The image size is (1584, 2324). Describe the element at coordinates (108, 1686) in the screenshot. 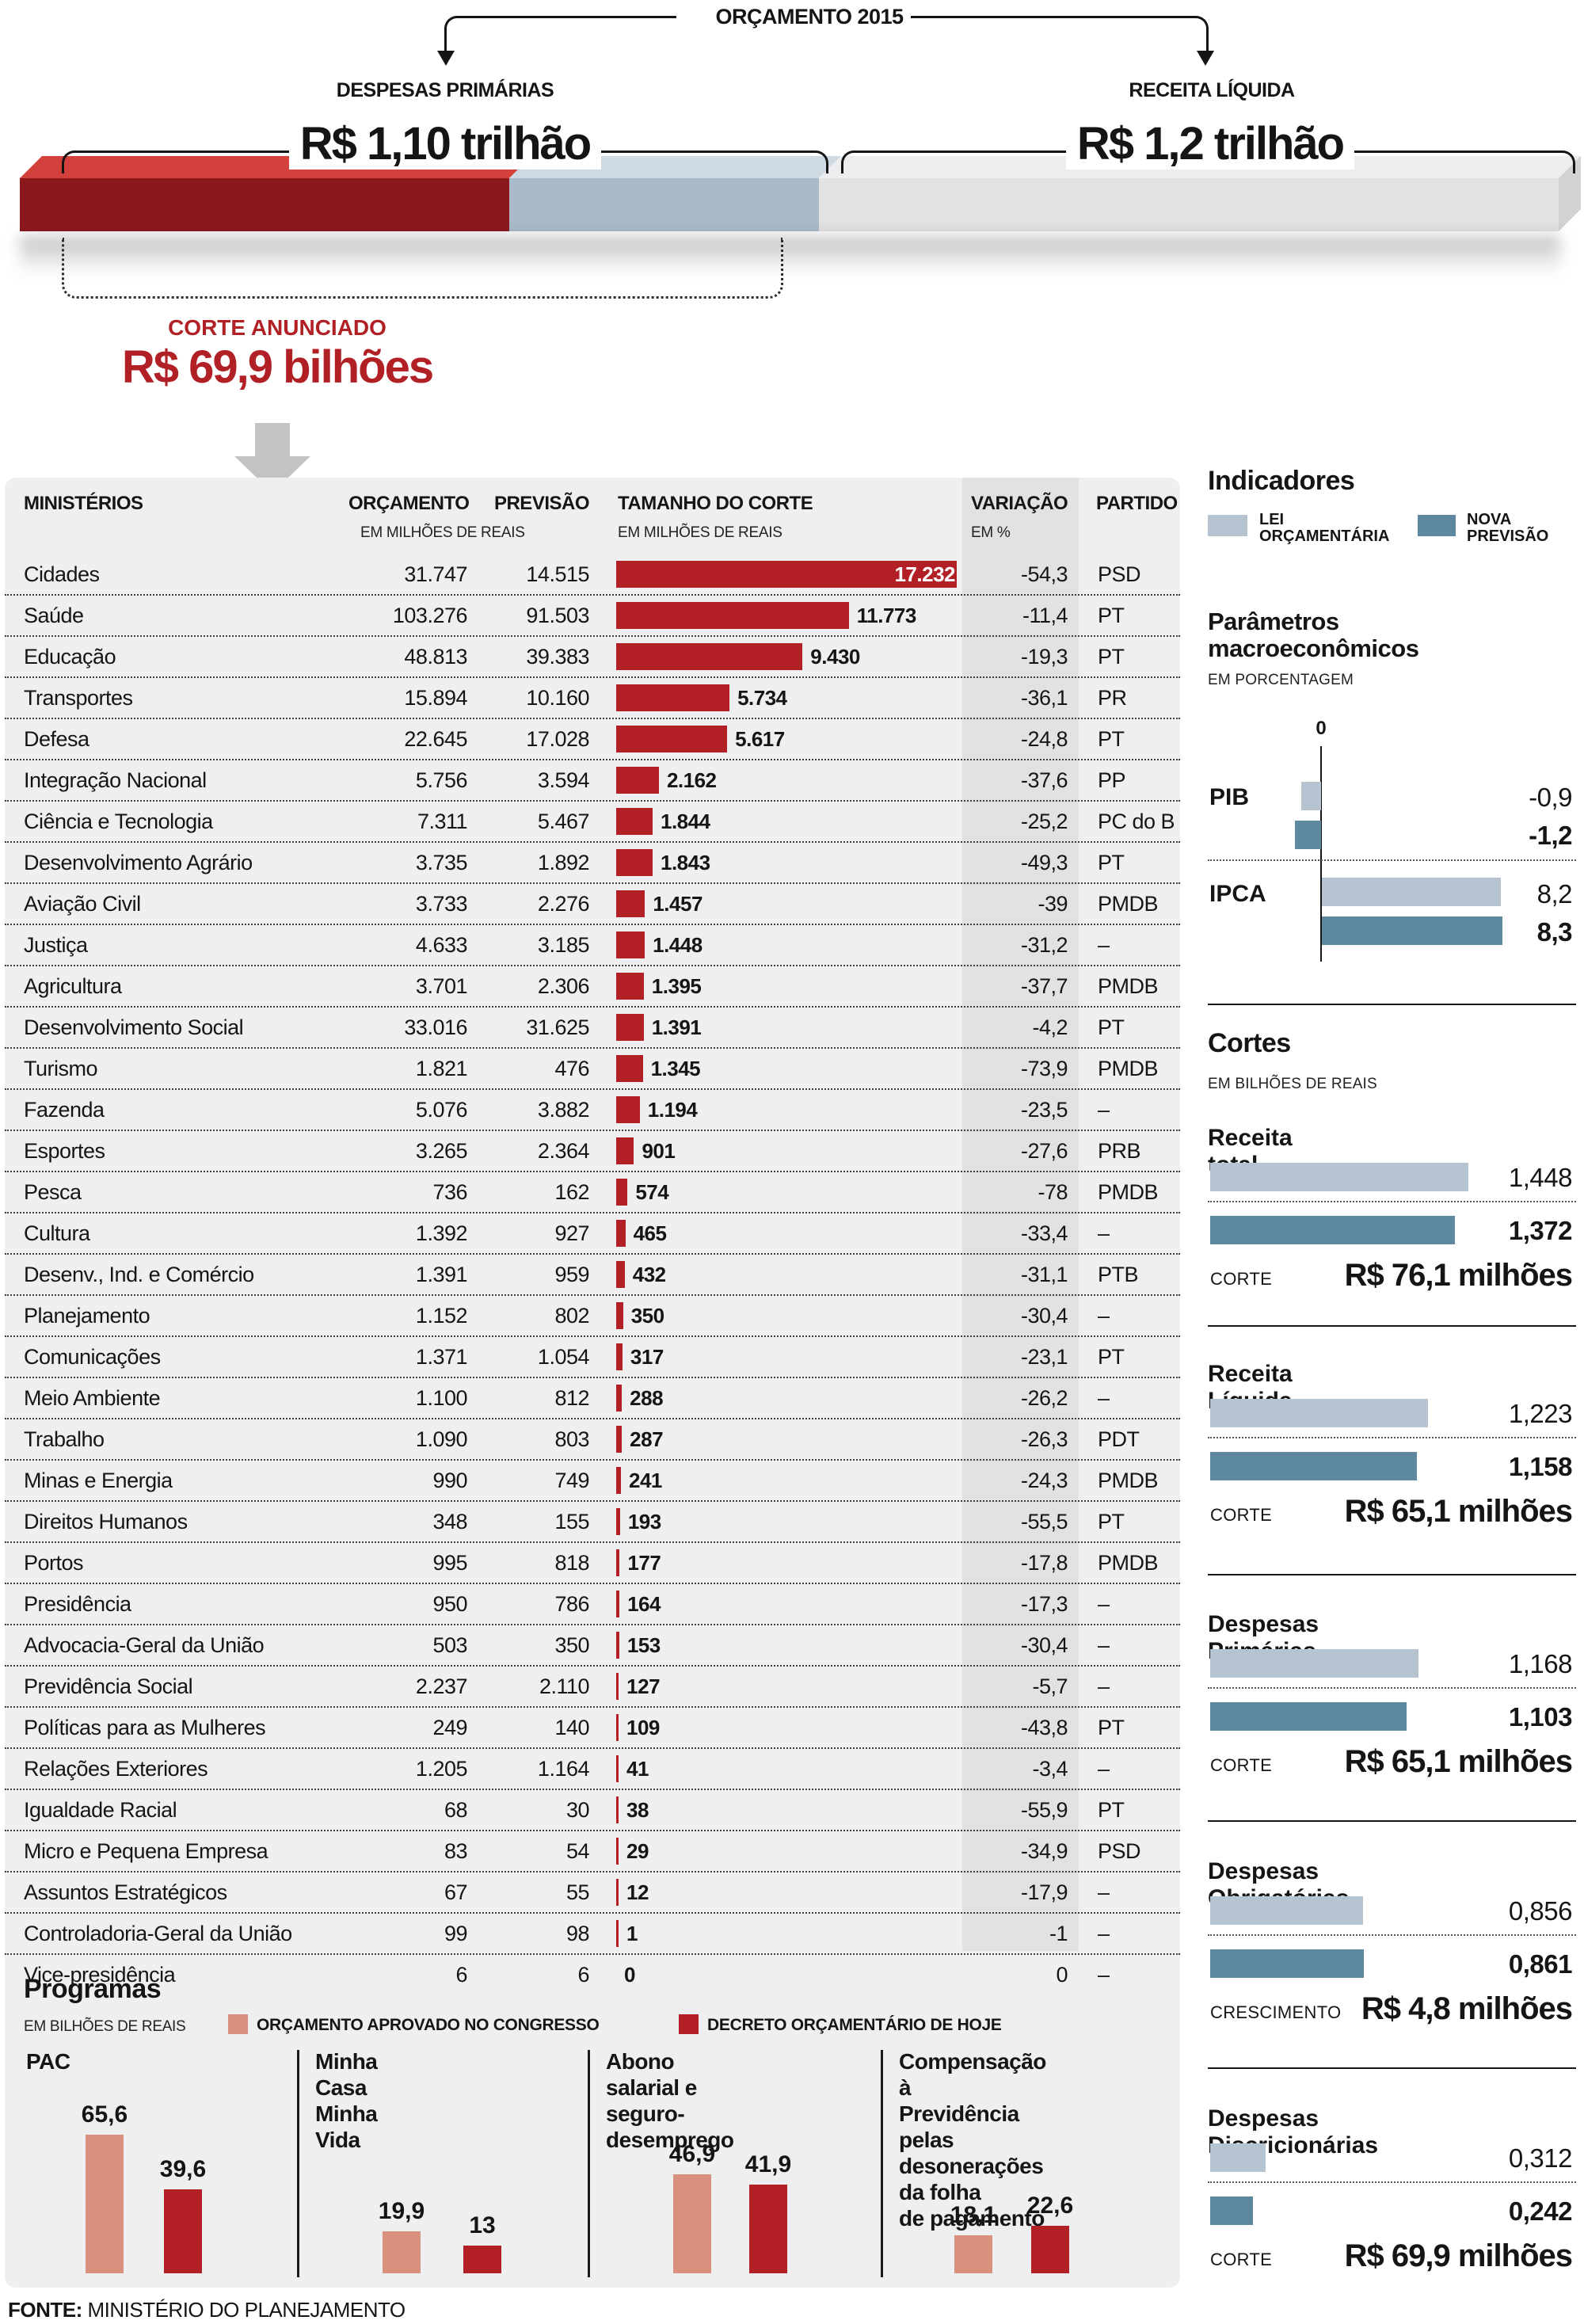

I see `ministry-name: Previdência Social` at that location.